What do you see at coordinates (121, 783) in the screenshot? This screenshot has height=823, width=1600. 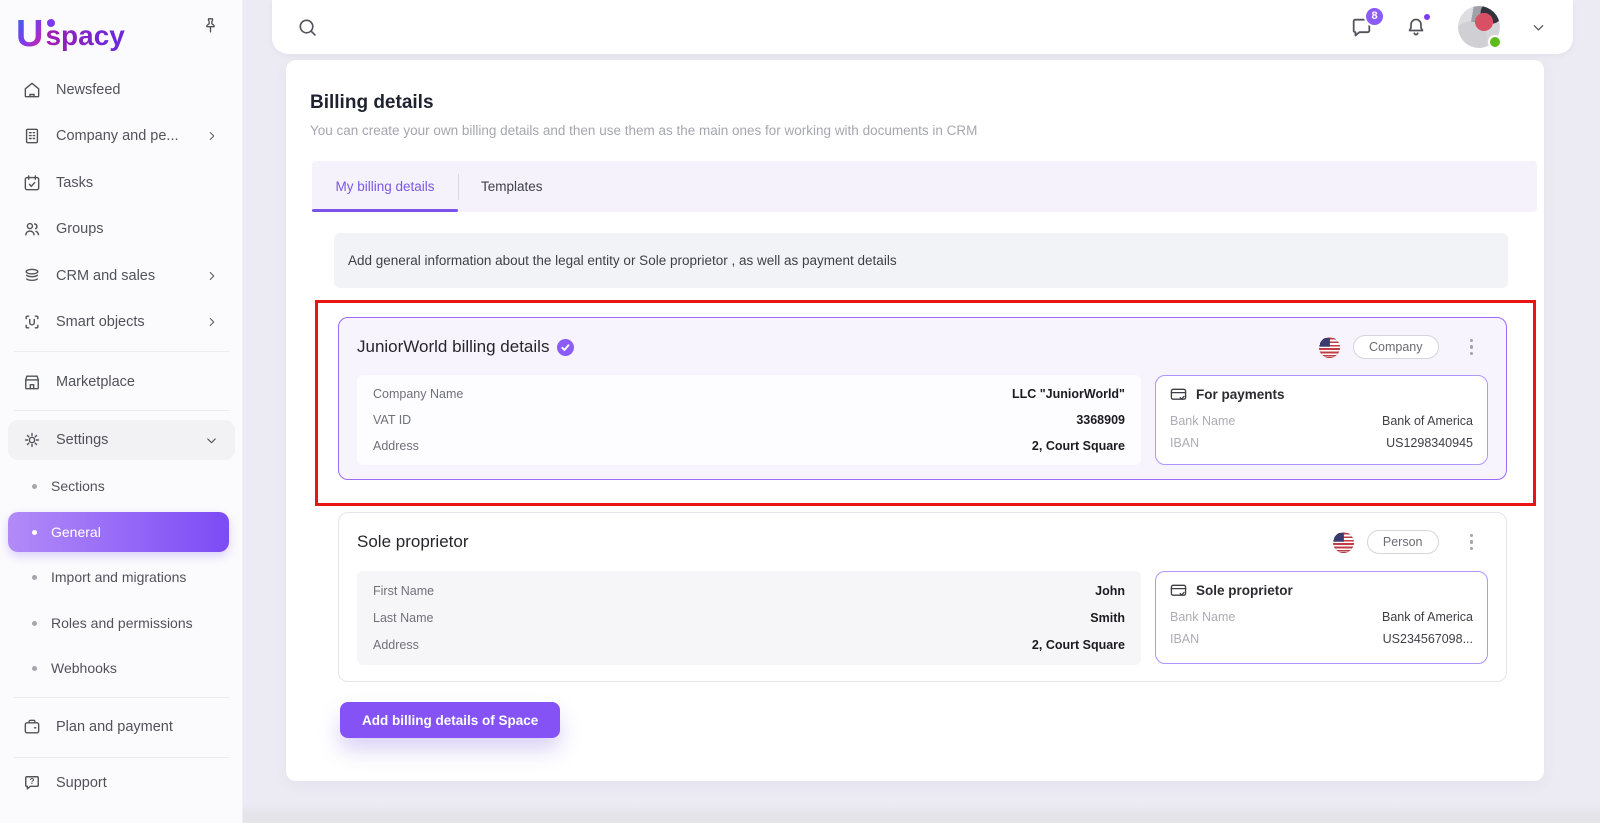 I see `sidebar-item-support: ? Support` at bounding box center [121, 783].